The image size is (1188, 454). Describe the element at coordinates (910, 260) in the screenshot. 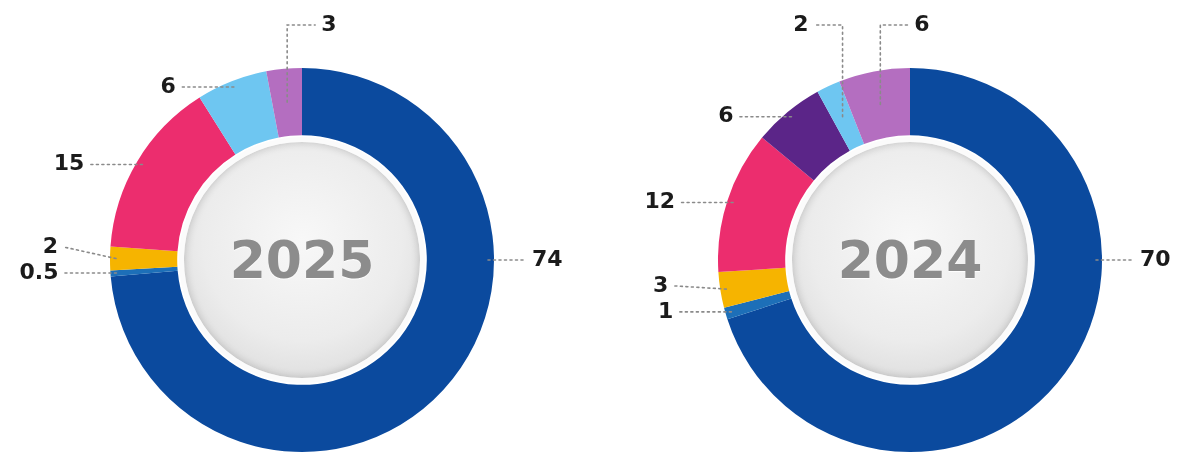

I see `text: 2024` at that location.